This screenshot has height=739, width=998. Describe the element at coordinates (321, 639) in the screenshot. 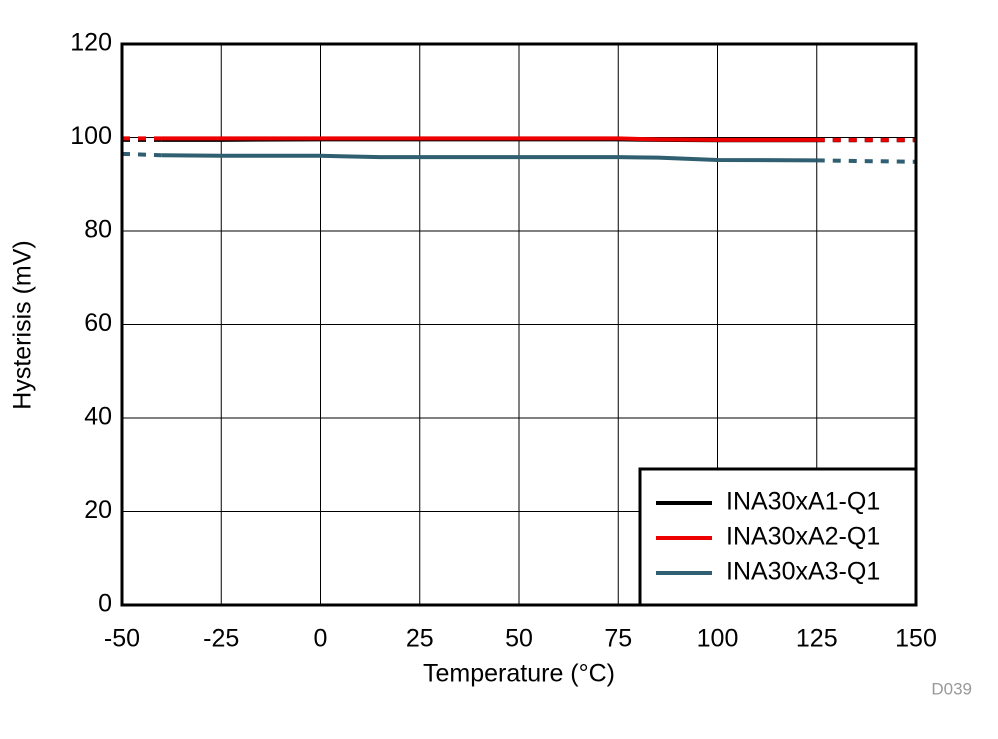

I see `x-tick-label: 0` at that location.